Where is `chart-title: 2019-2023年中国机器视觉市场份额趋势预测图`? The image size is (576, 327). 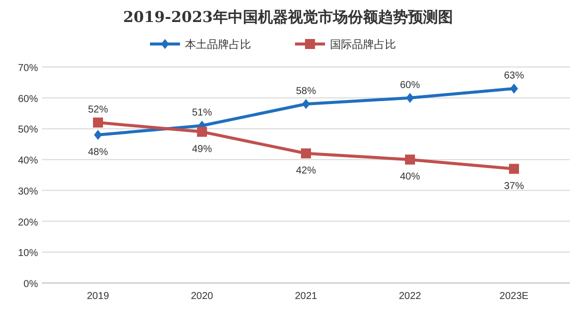 chart-title: 2019-2023年中国机器视觉市场份额趋势预测图 is located at coordinates (288, 17).